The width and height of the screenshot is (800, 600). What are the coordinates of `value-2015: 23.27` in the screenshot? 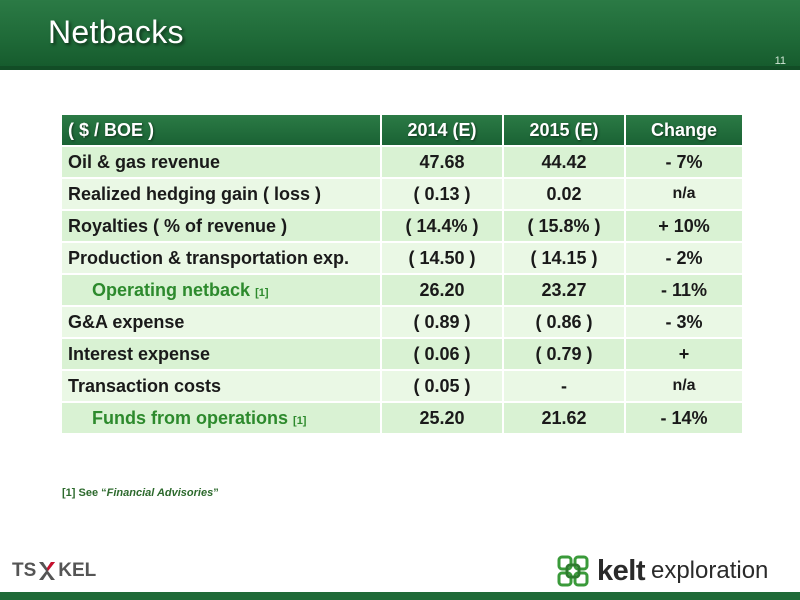 It's located at (564, 290).